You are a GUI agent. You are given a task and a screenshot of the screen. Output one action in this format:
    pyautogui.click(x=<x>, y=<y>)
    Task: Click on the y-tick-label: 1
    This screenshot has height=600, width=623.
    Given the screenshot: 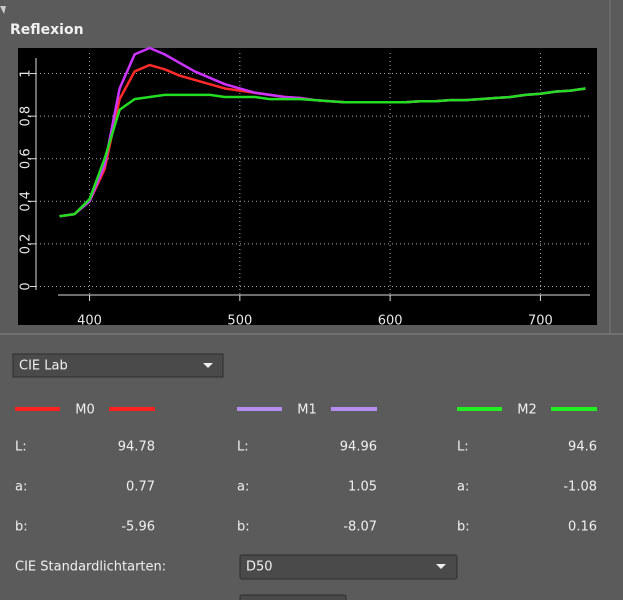 What is the action you would take?
    pyautogui.click(x=26, y=73)
    